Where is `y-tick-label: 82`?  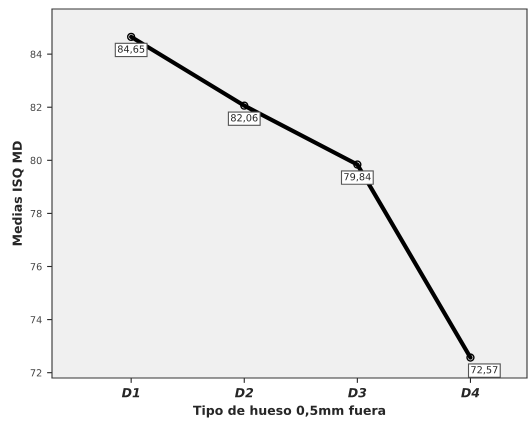
y-tick-label: 82 is located at coordinates (36, 108).